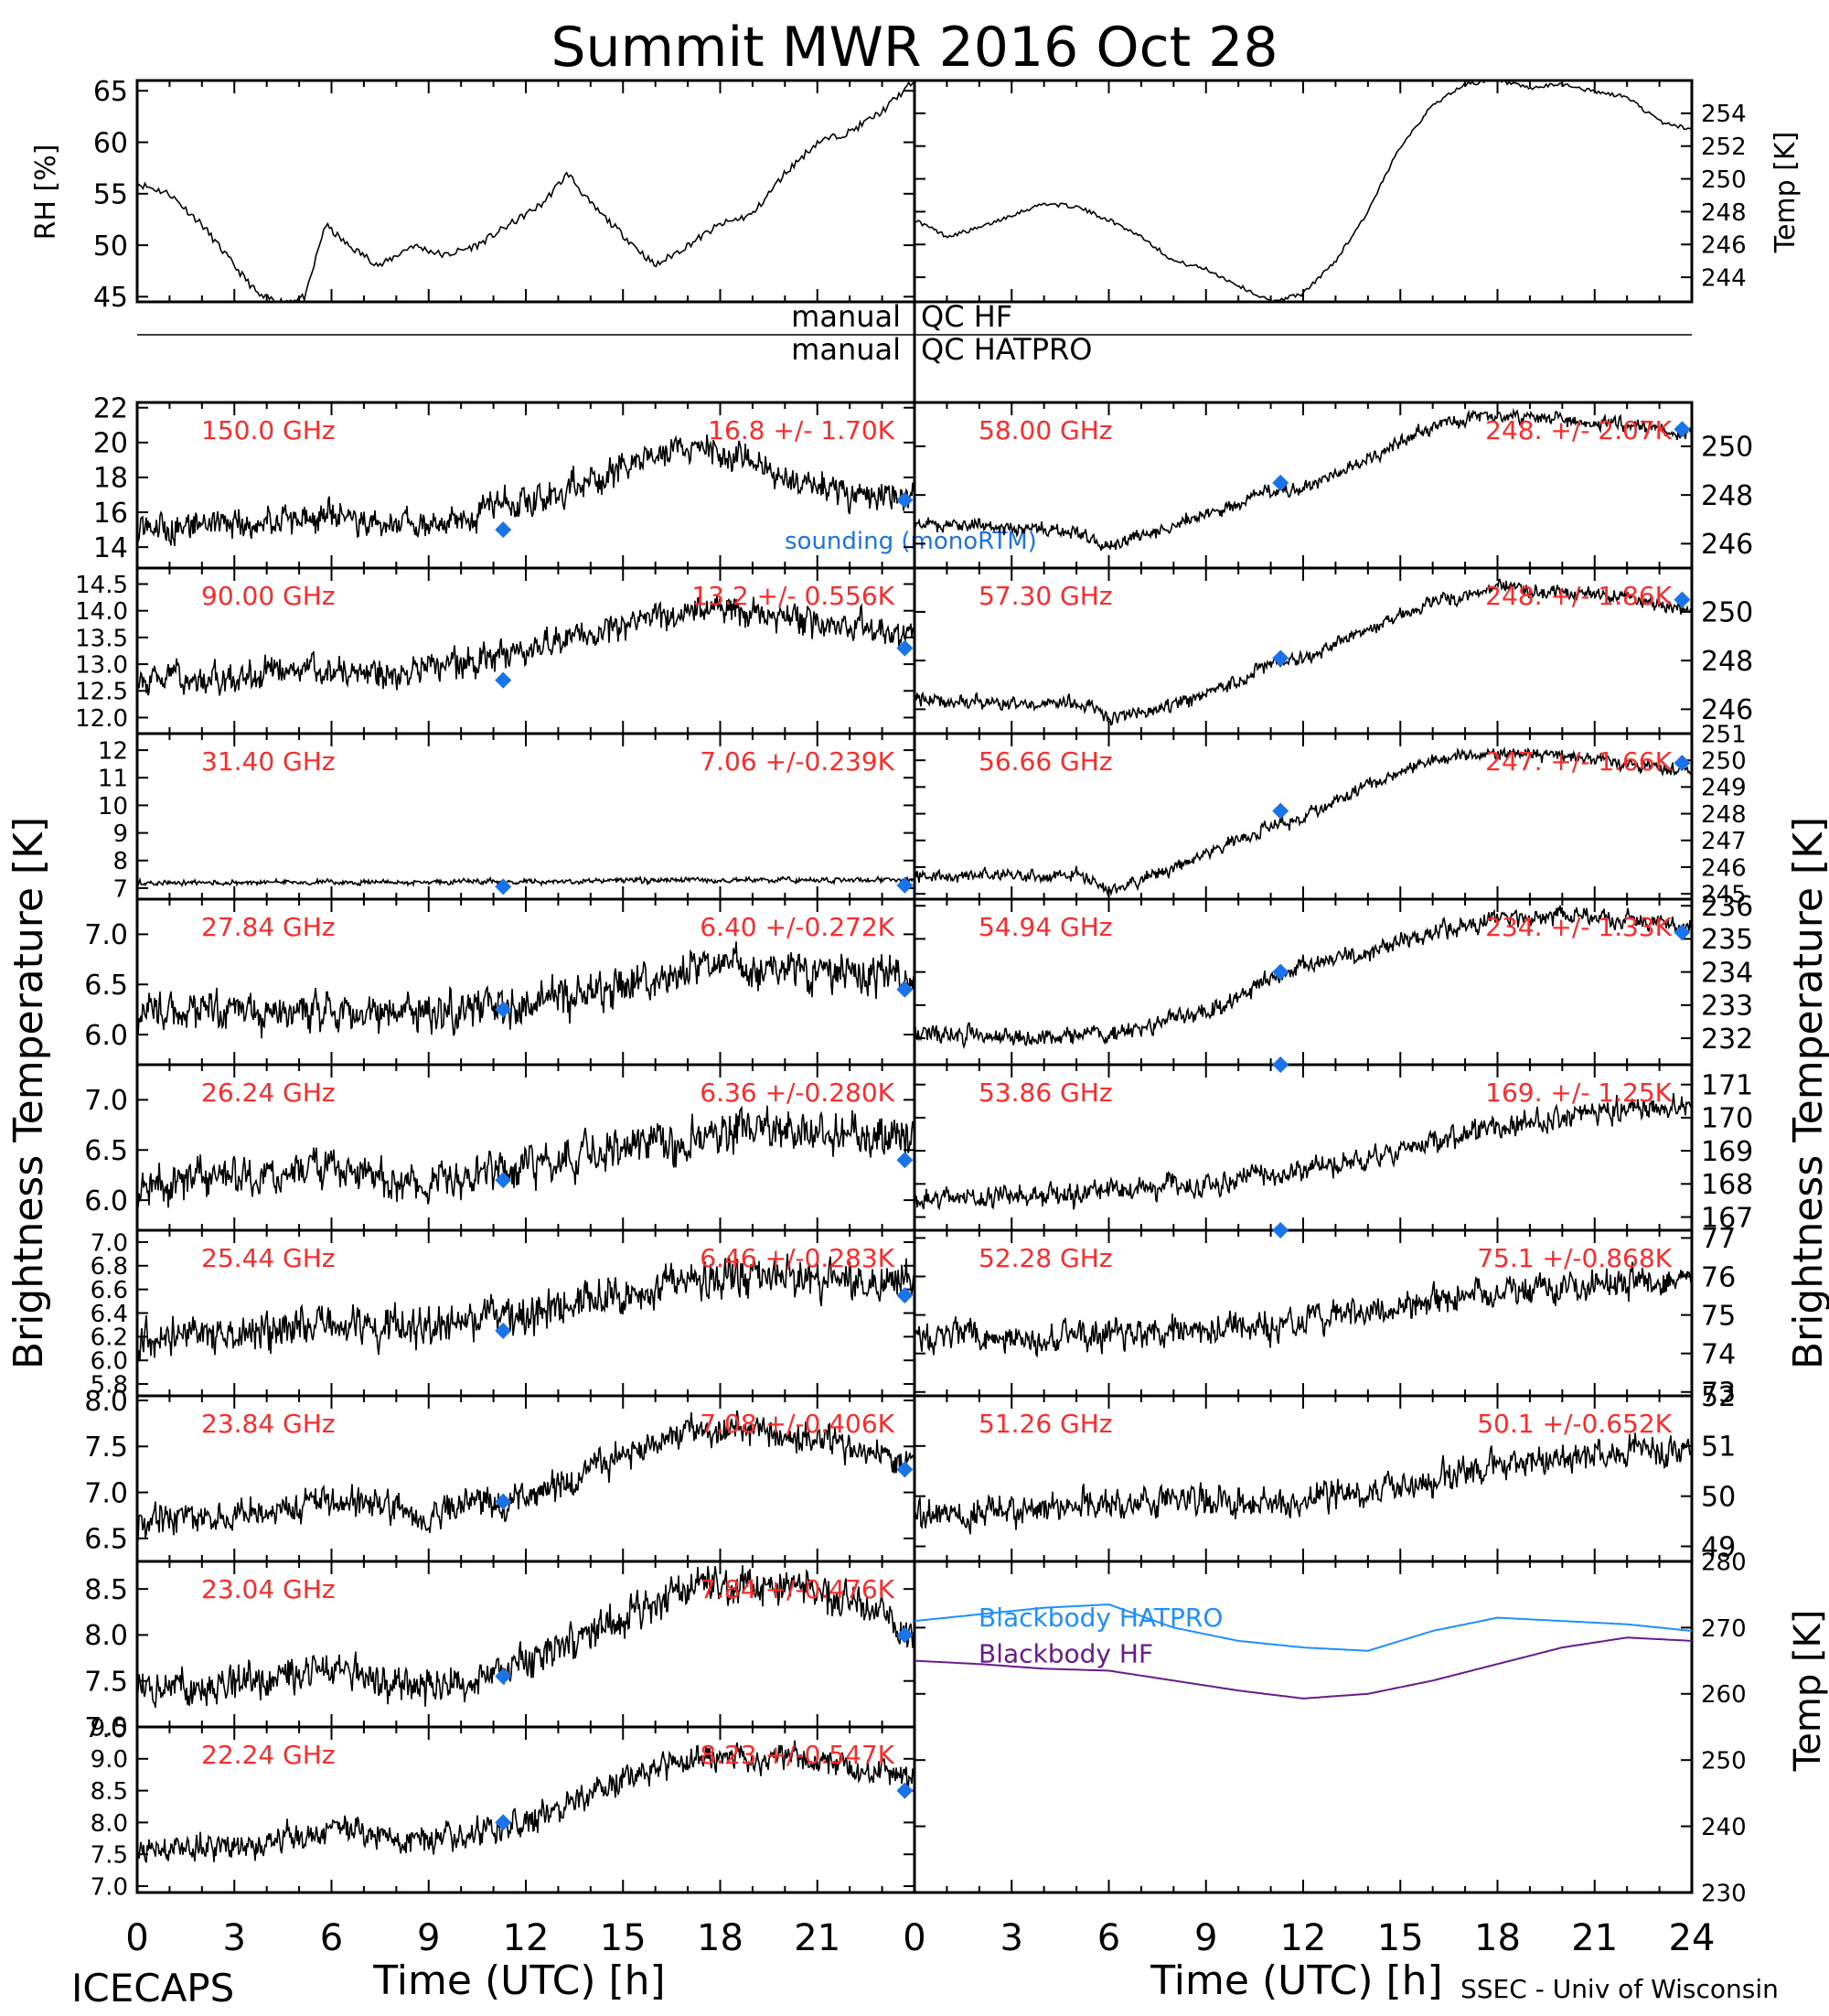 The image size is (1829, 2016). What do you see at coordinates (1006, 349) in the screenshot?
I see `qc-value-2: QC HATPRO` at bounding box center [1006, 349].